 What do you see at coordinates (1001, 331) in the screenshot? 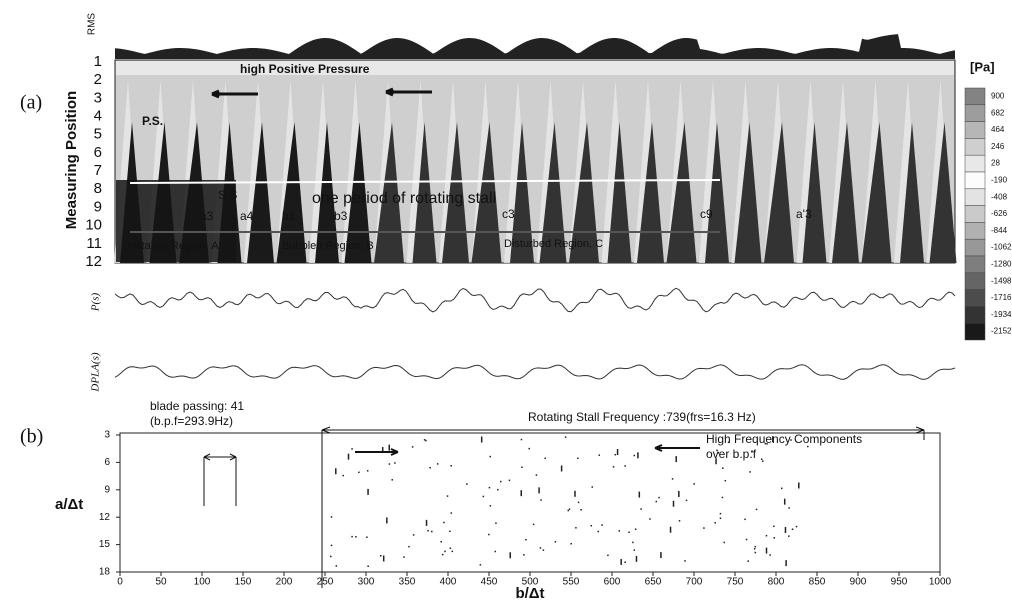
I see `colorbar-label: -2152` at bounding box center [1001, 331].